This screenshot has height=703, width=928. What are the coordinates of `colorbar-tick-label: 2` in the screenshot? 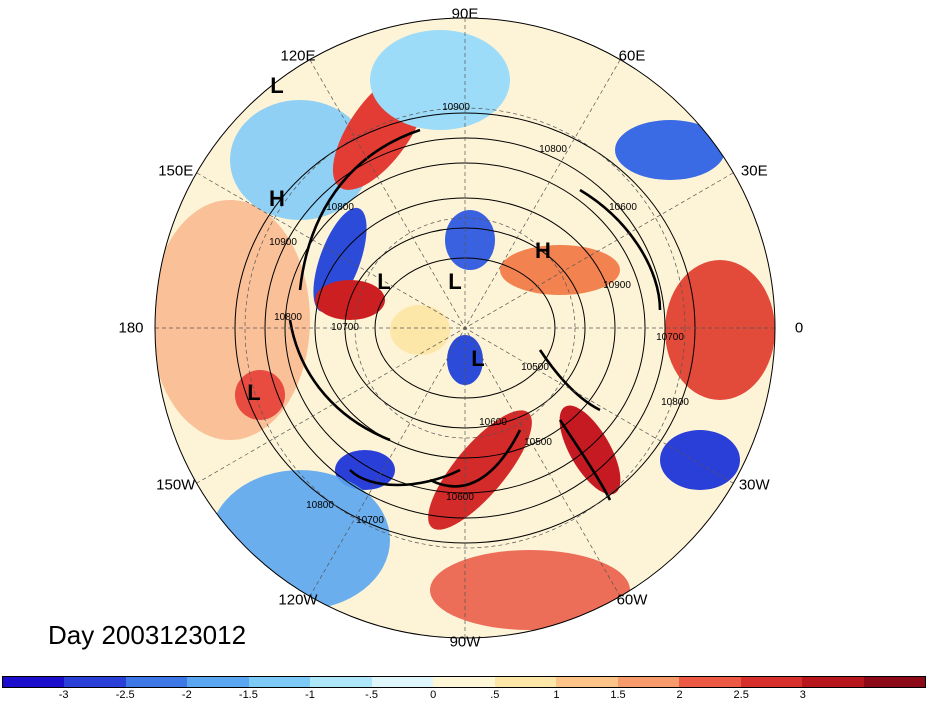 It's located at (679, 695).